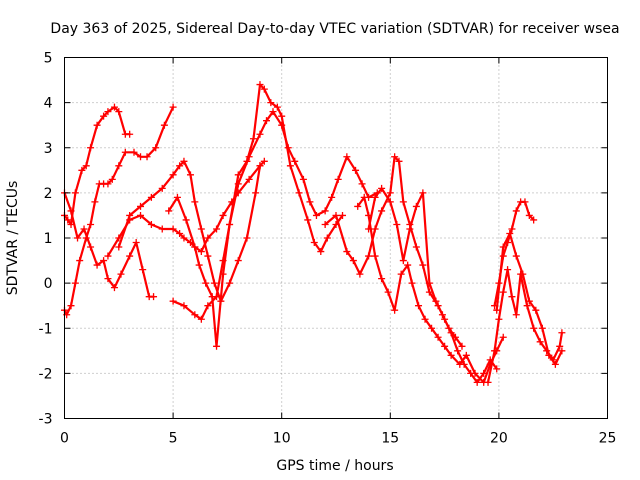 The width and height of the screenshot is (640, 480). Describe the element at coordinates (48, 59) in the screenshot. I see `y-tick-label: 5` at that location.